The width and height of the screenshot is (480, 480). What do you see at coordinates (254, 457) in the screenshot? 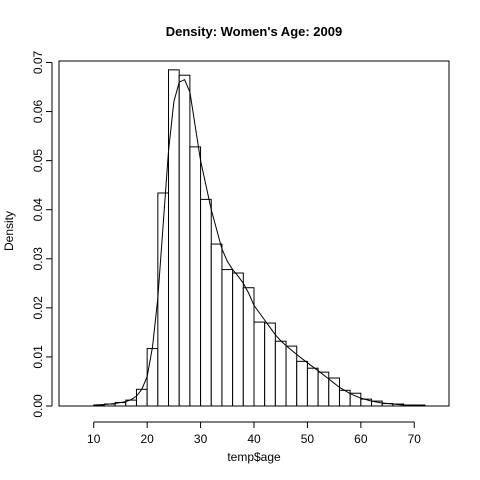
I see `x-axis-label: temp$age` at bounding box center [254, 457].